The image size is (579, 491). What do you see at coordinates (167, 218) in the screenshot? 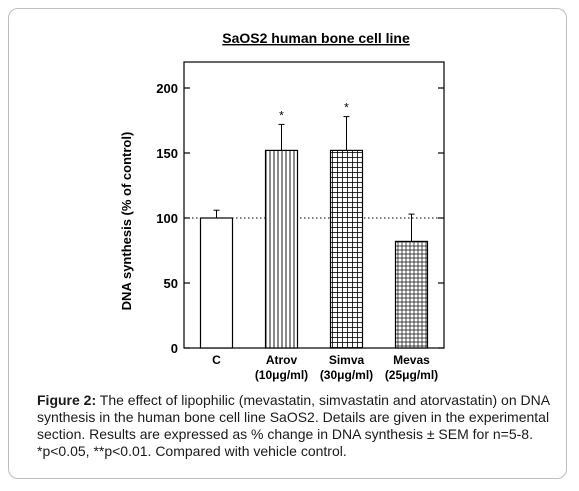
I see `y-tick-label: 100` at bounding box center [167, 218].